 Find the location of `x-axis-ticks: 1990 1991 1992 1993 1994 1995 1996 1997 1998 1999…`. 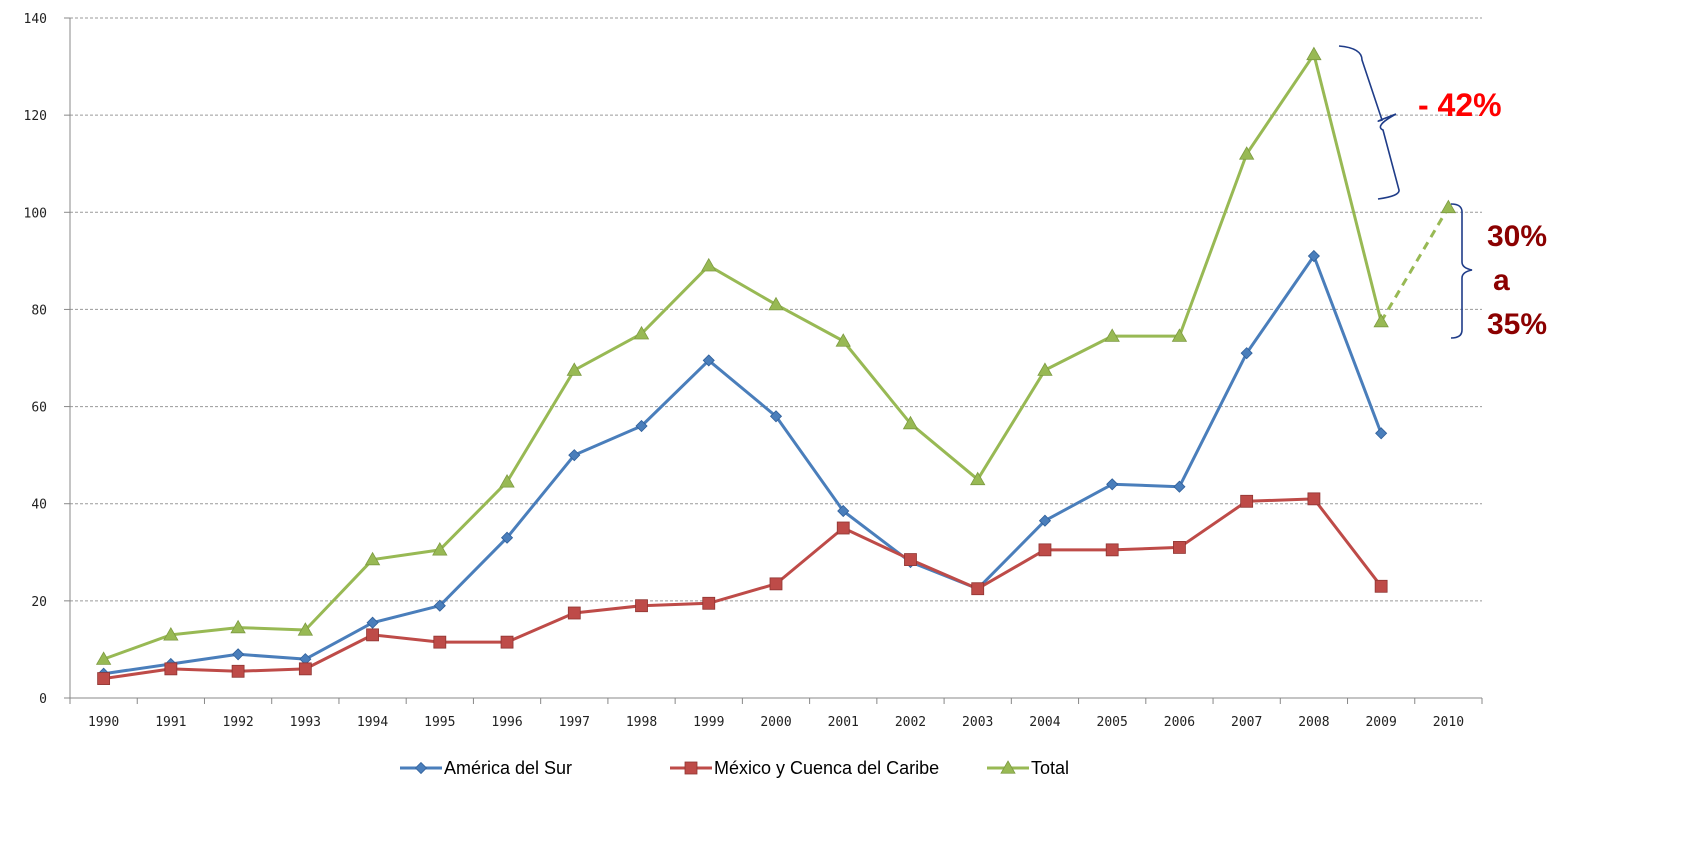

x-axis-ticks: 1990 1991 1992 1993 1994 1995 1996 1997 1998 1999… is located at coordinates (776, 714).